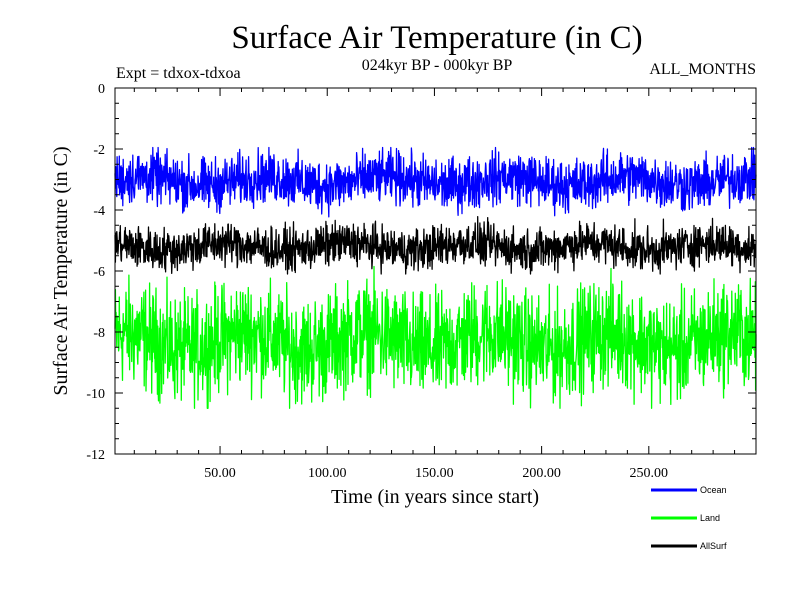 The image size is (800, 600). What do you see at coordinates (541, 473) in the screenshot?
I see `x-tick-label: 200.00` at bounding box center [541, 473].